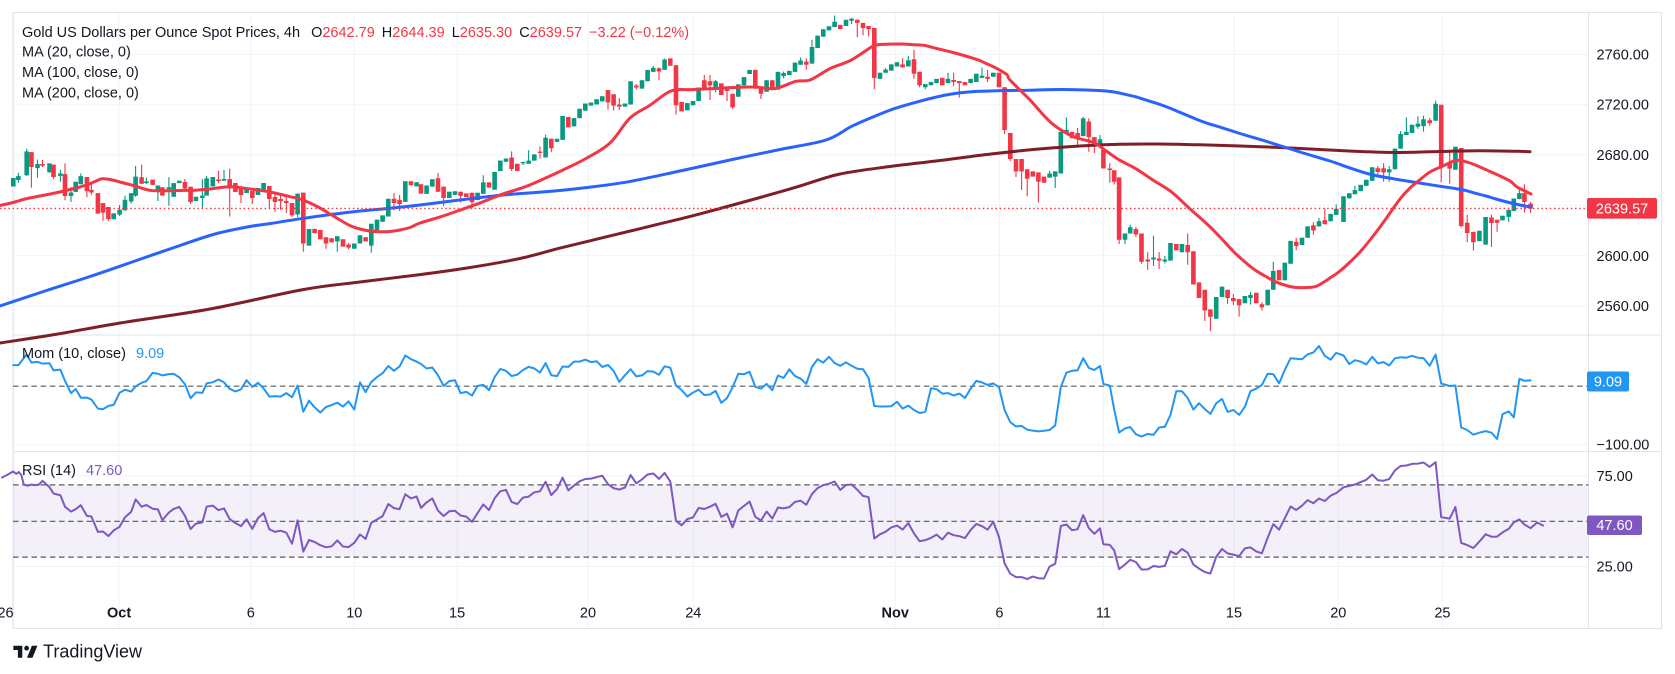 The height and width of the screenshot is (674, 1675). I want to click on svg-text: 2600.00, so click(1623, 257).